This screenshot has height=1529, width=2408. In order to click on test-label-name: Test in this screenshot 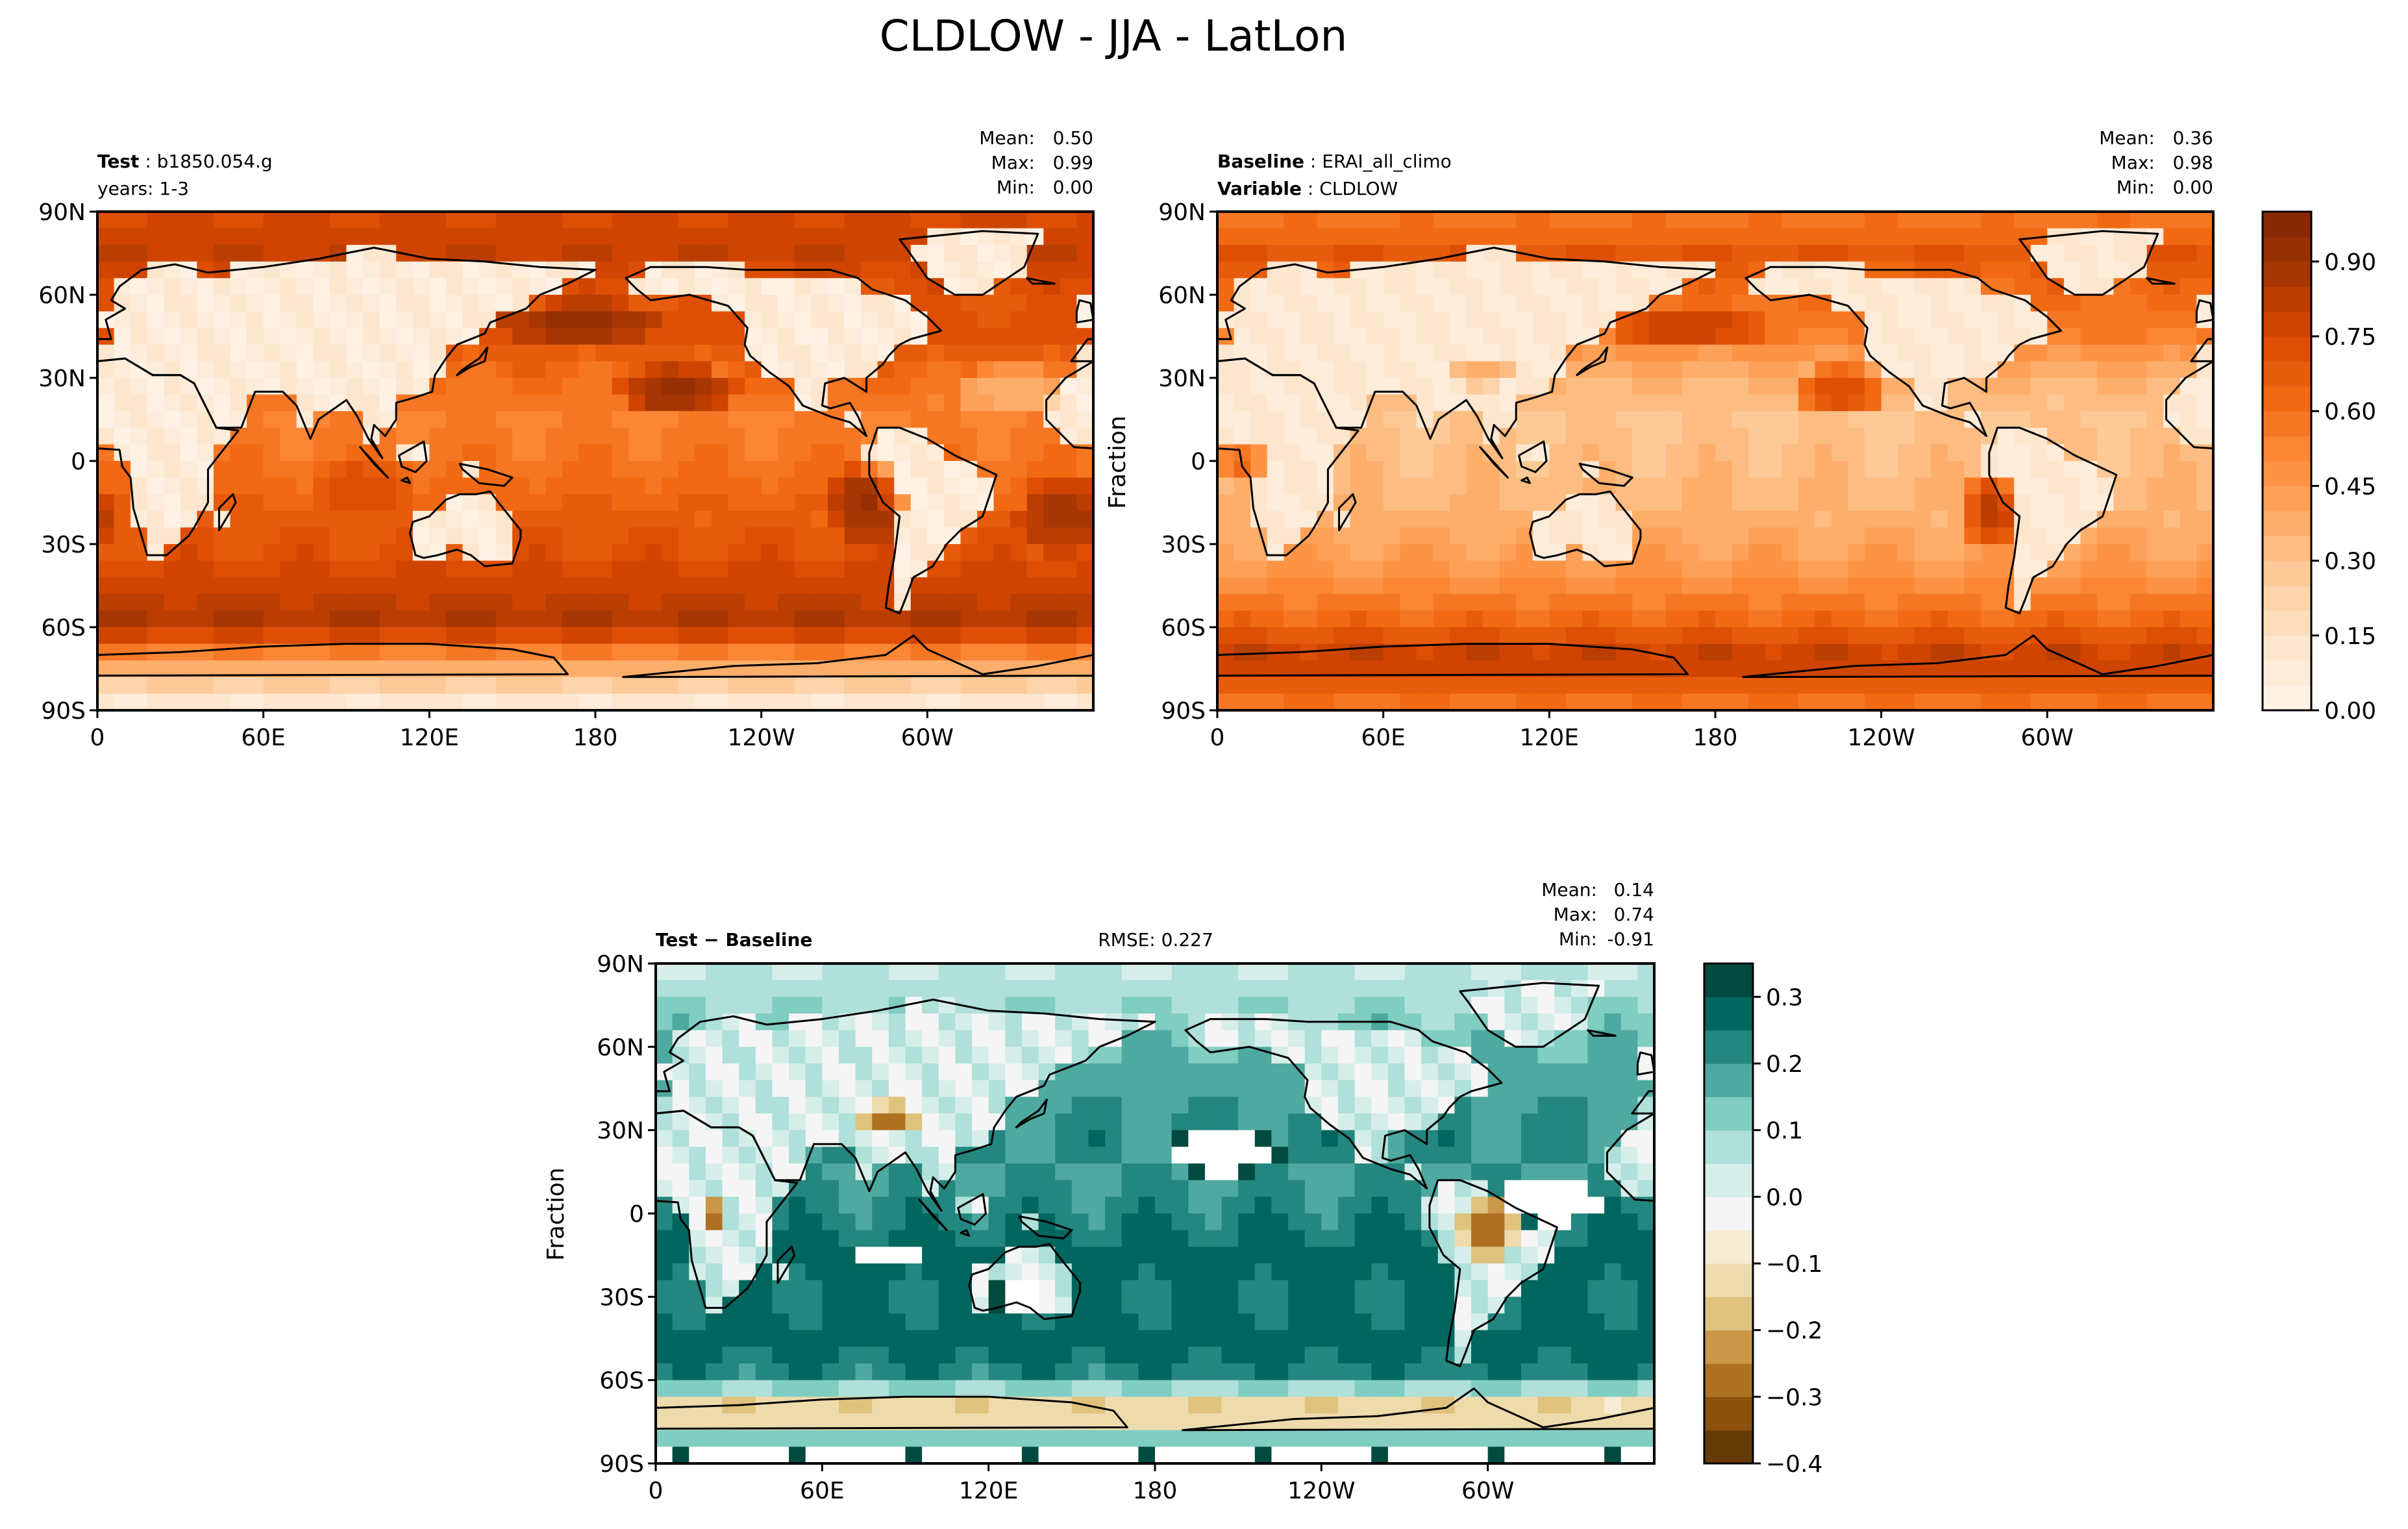, I will do `click(118, 161)`.